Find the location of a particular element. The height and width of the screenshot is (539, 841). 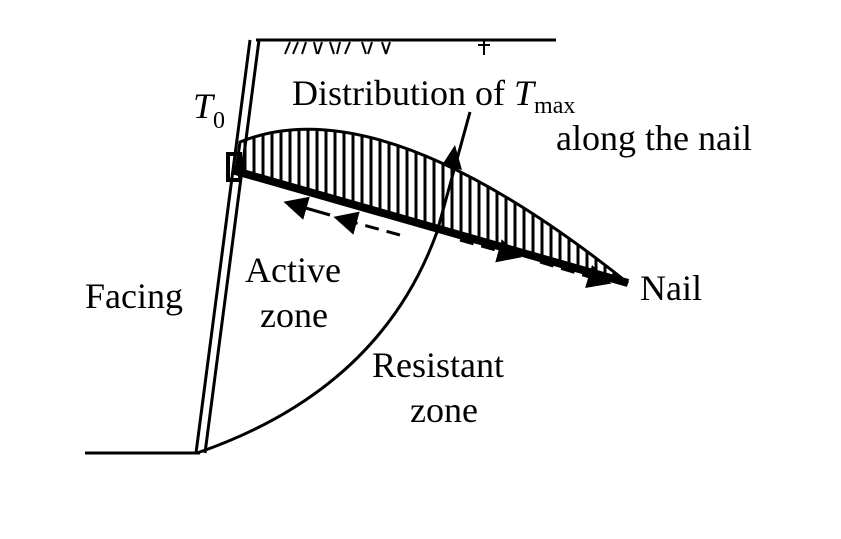

active-zone-label: Active is located at coordinates (293, 270).